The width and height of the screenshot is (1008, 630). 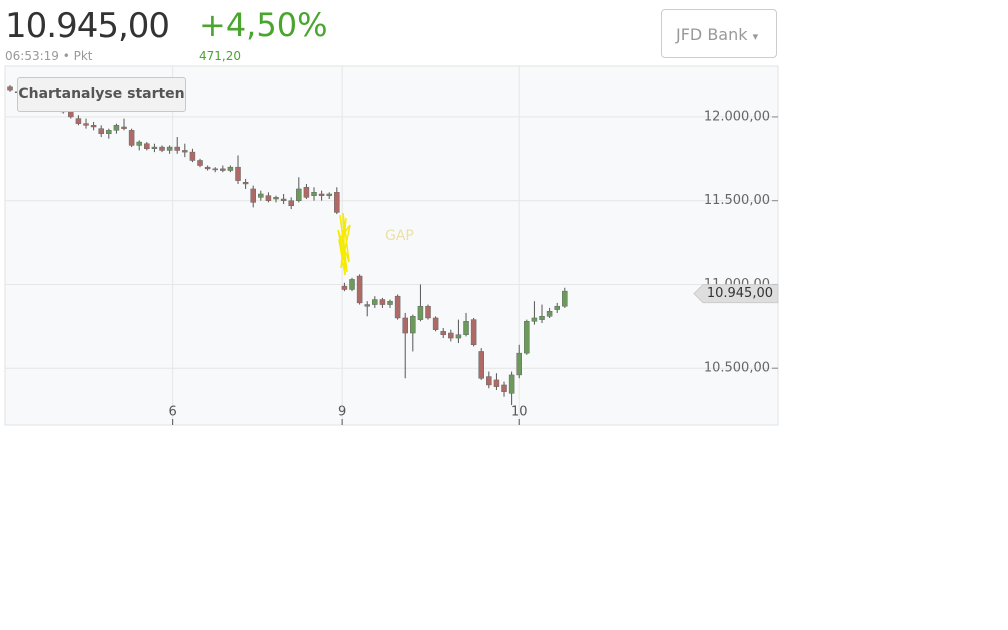 What do you see at coordinates (342, 412) in the screenshot?
I see `x-tick-label: 9` at bounding box center [342, 412].